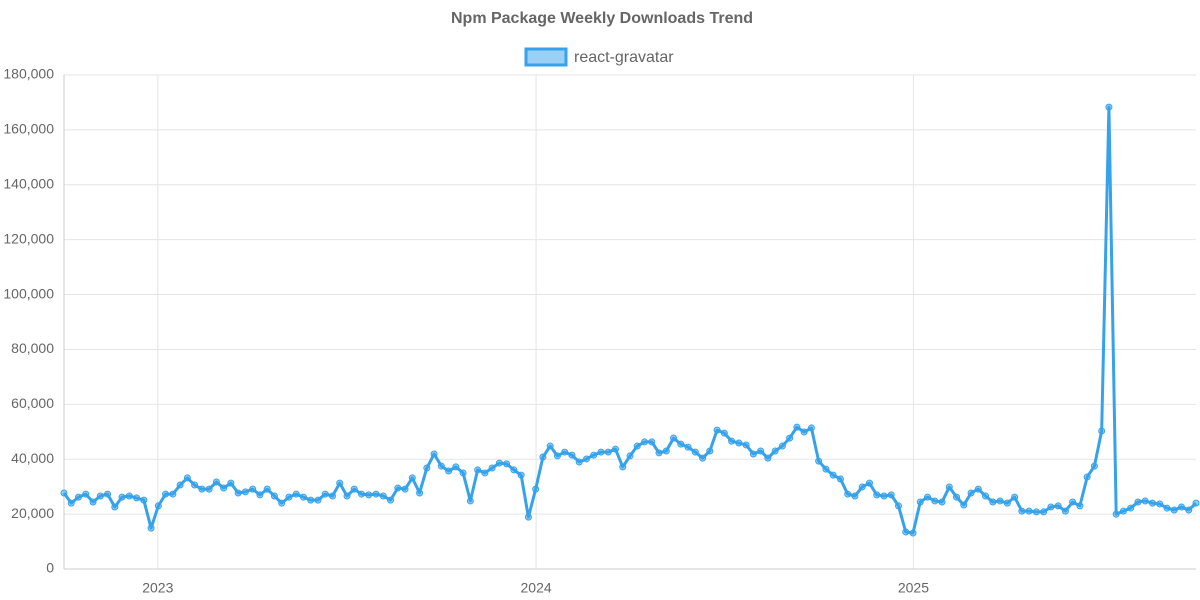 The image size is (1200, 600). Describe the element at coordinates (28, 74) in the screenshot. I see `y-tick-label: 180,000` at that location.